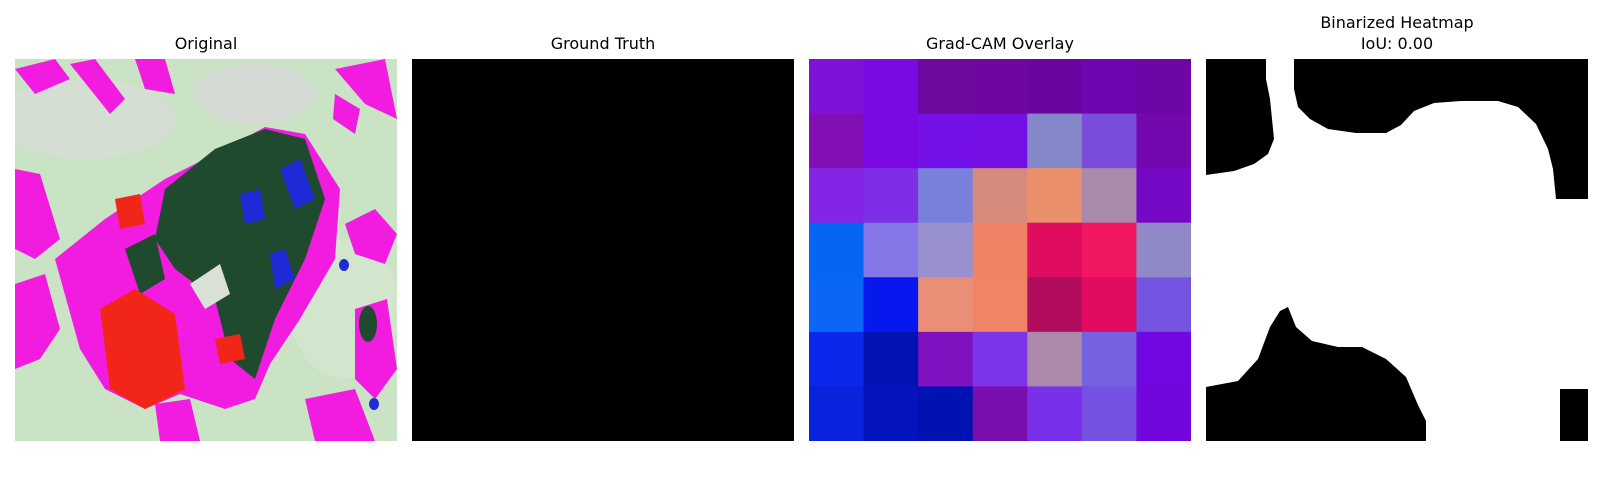 This screenshot has height=500, width=1600. I want to click on mask-region-bottom-right, so click(1574, 415).